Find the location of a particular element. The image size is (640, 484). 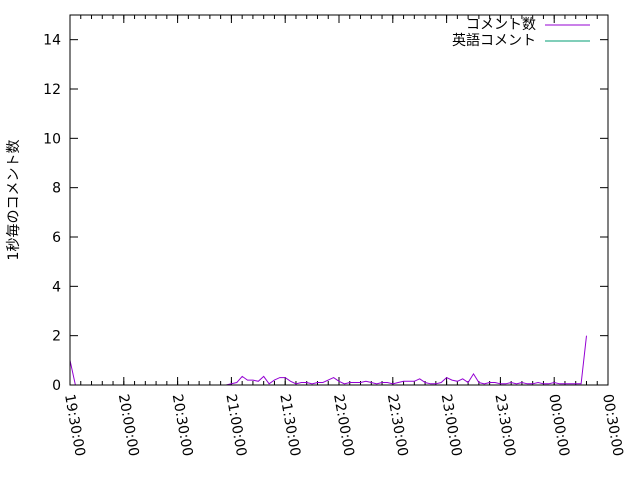

y-tick-label: 4 is located at coordinates (56, 287).